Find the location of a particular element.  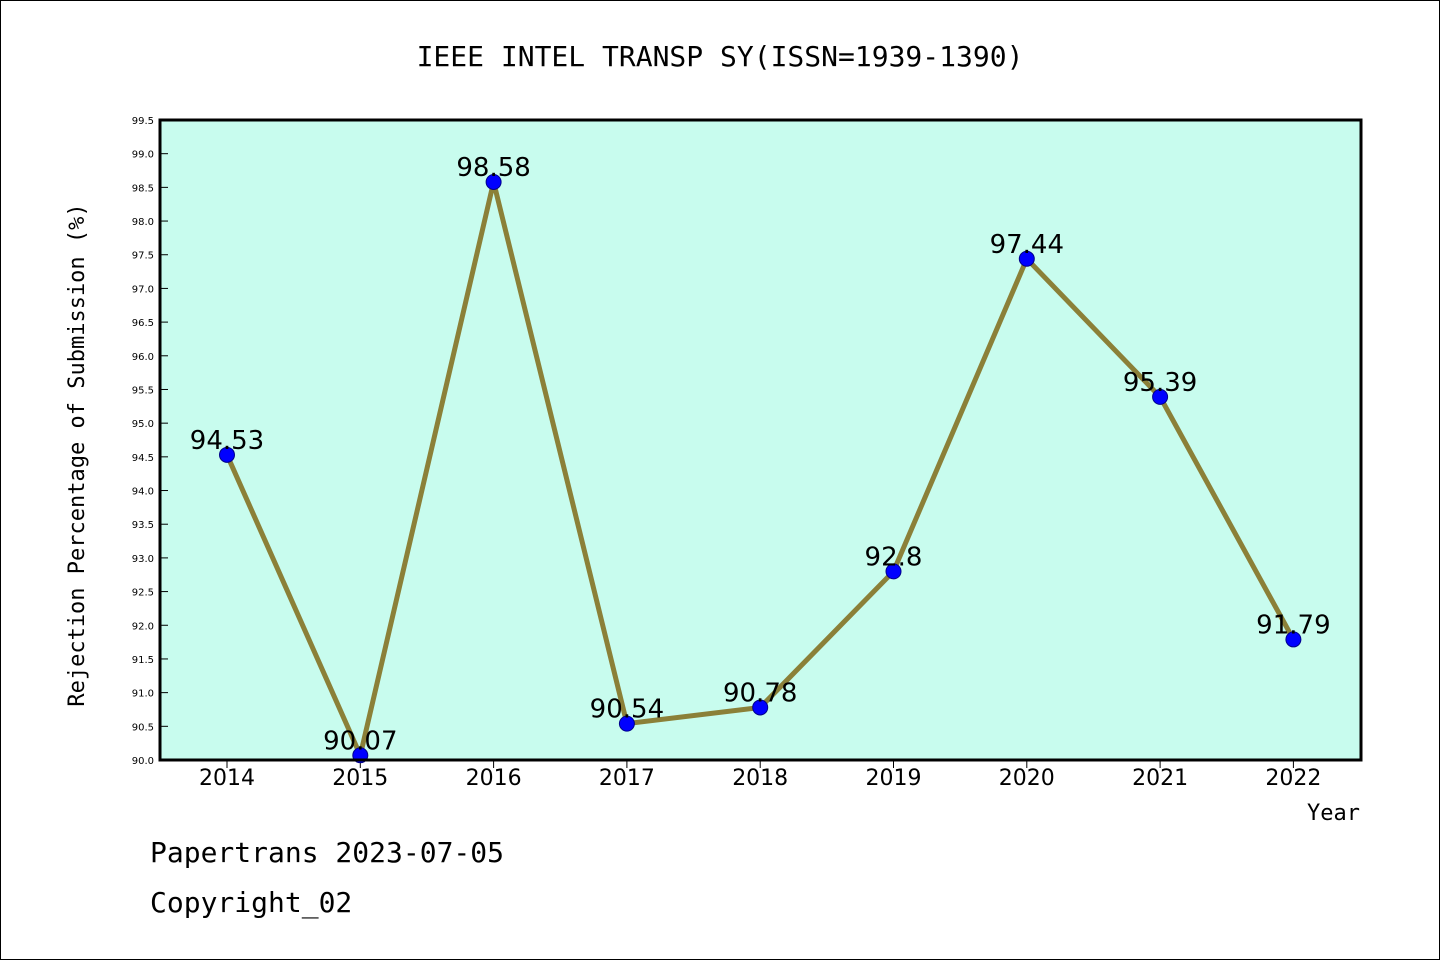

data-point-label: 90.54 is located at coordinates (627, 710).